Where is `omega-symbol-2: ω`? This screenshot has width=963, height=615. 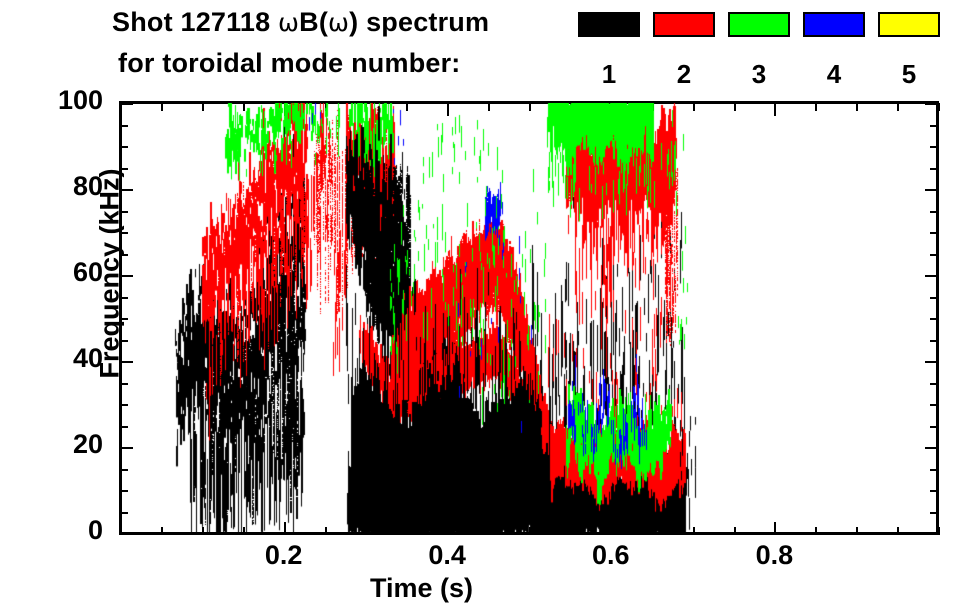
omega-symbol-2: ω is located at coordinates (339, 22).